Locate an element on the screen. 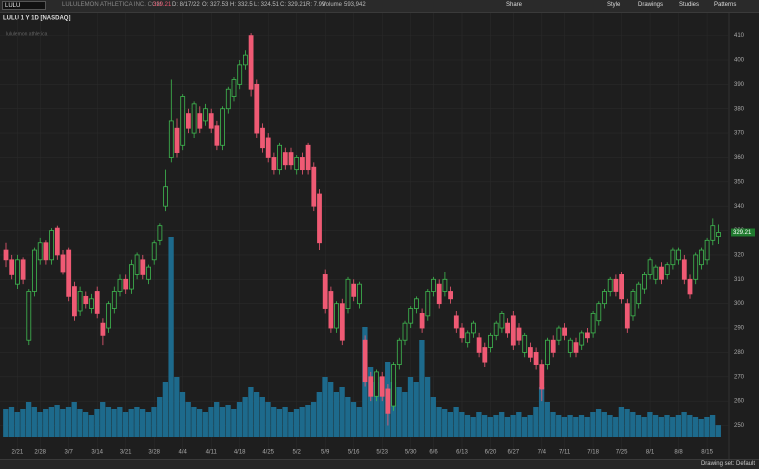  x-tick-label: 8/15 is located at coordinates (707, 453).